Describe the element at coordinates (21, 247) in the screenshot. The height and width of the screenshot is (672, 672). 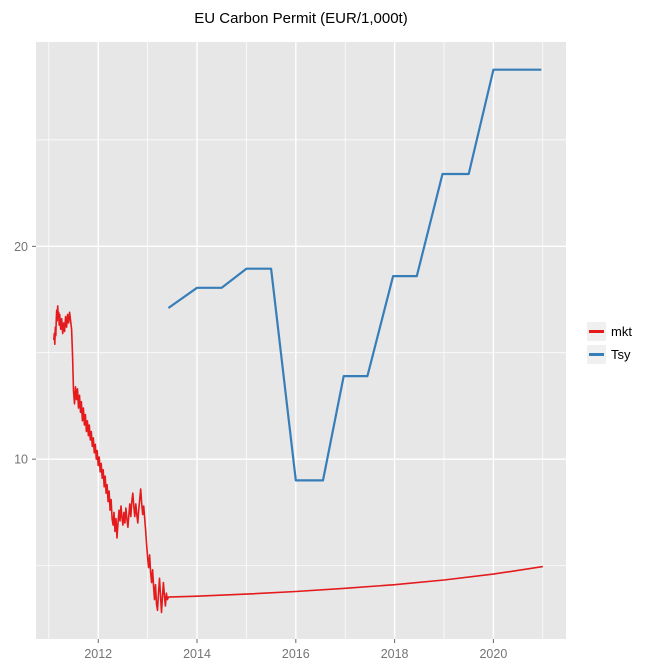
I see `y-axis-label: 20` at that location.